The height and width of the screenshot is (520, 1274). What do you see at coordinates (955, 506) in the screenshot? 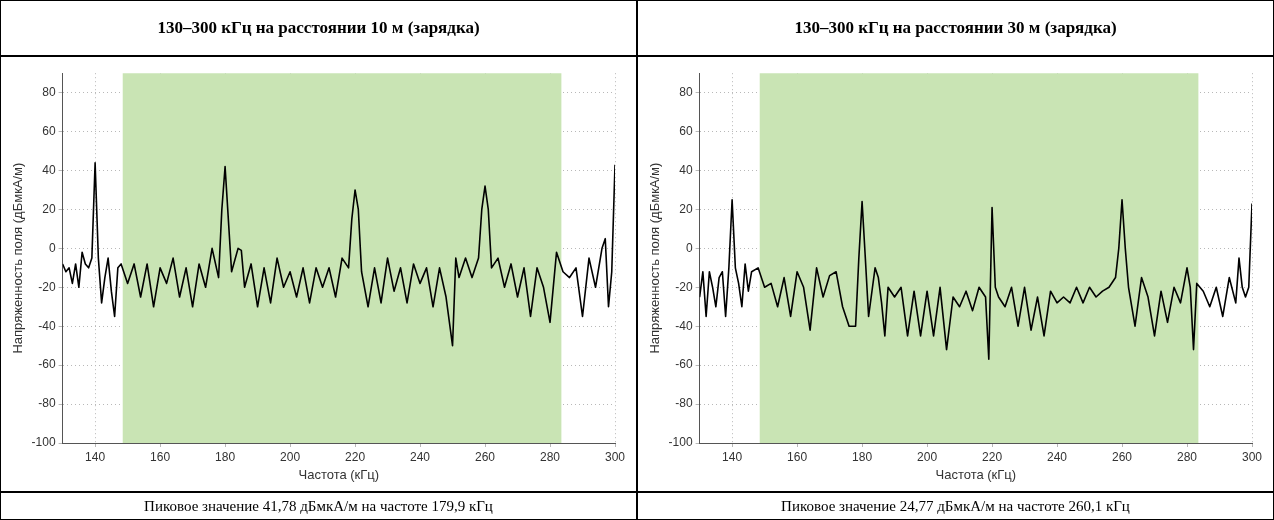
I see `text: Пиковое значение 24,77 дБмкА/м на частоте 260,1 кГц` at bounding box center [955, 506].